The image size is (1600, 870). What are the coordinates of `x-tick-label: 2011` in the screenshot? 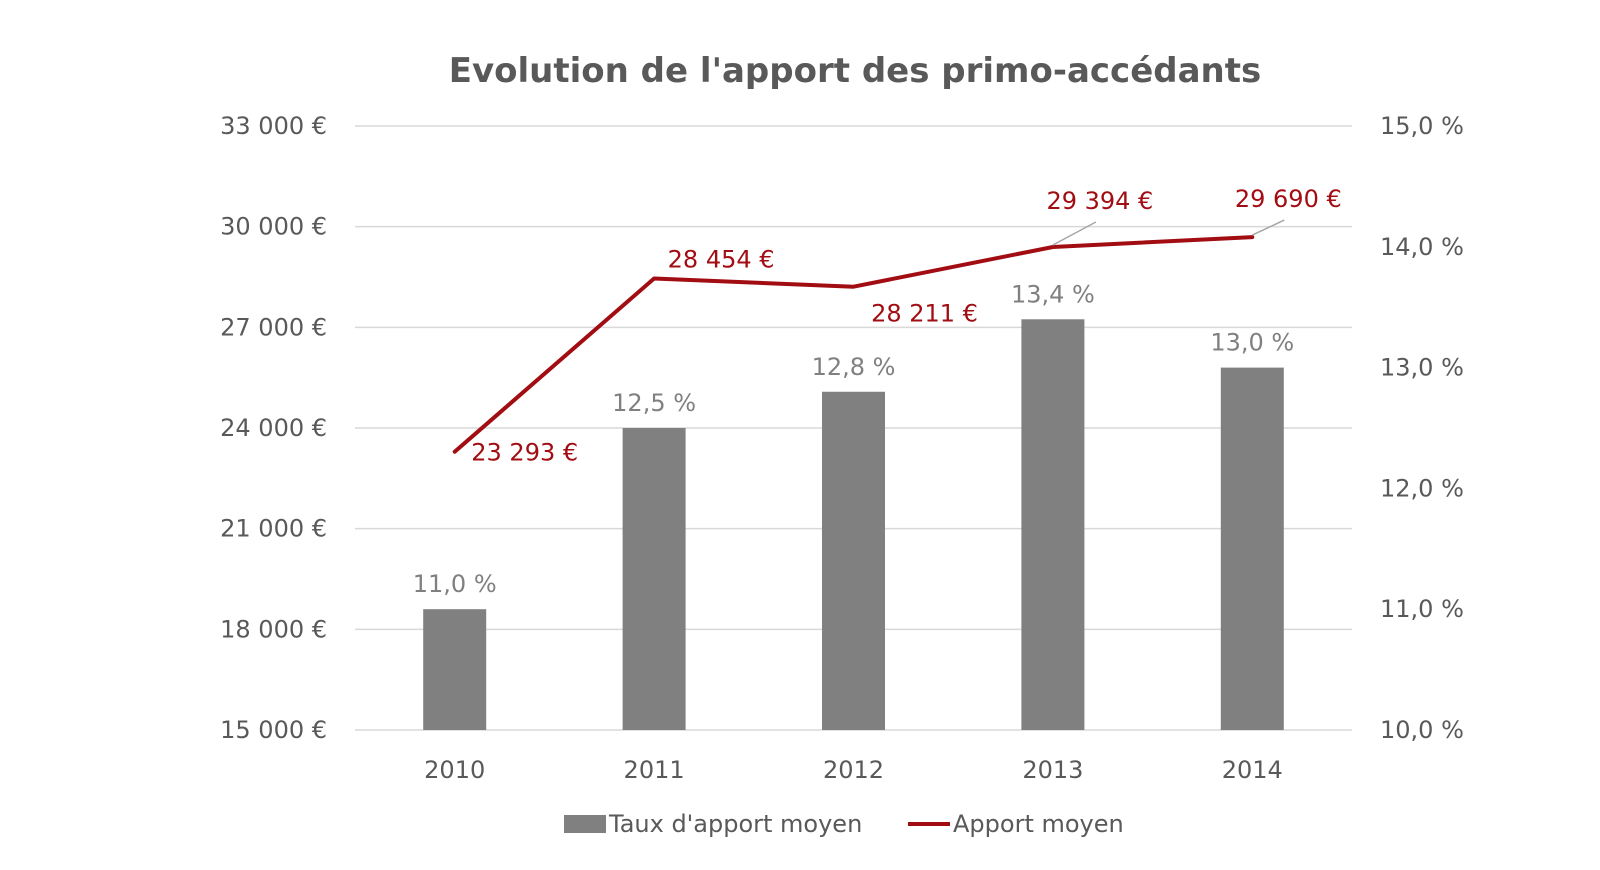 It's located at (654, 770).